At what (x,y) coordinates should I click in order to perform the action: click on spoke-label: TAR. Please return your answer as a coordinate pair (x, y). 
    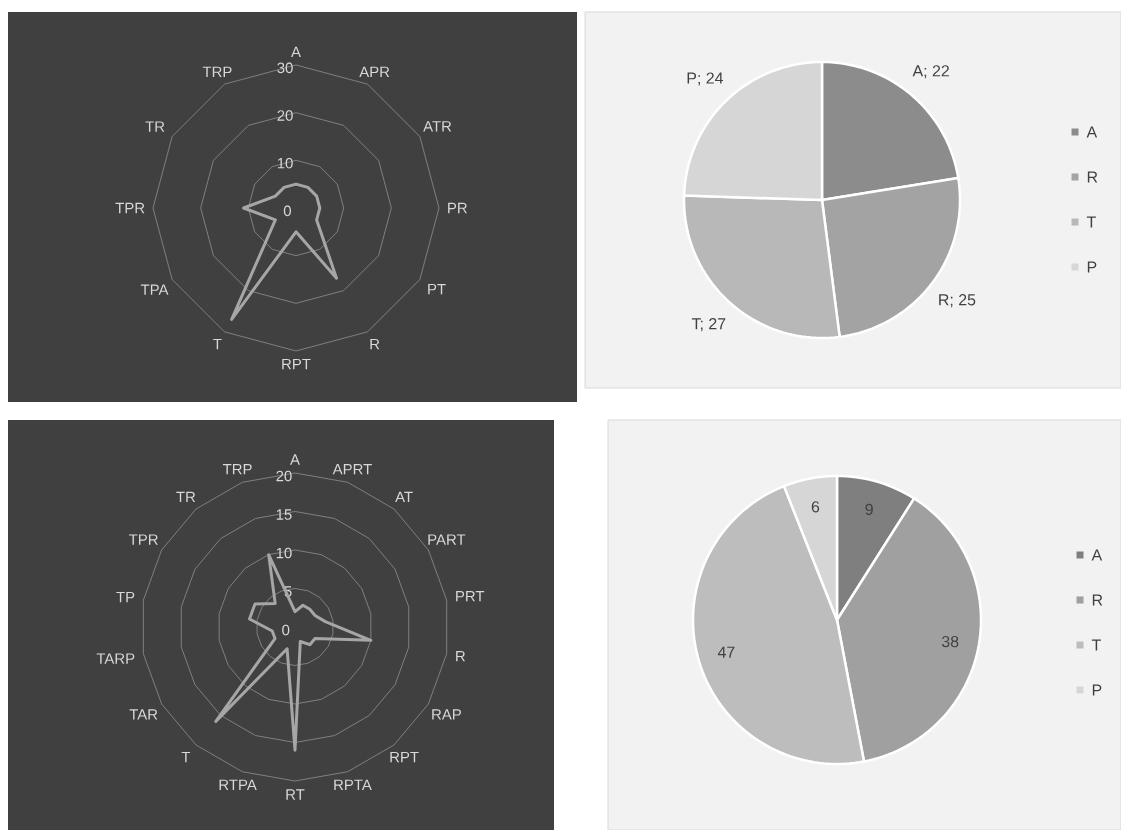
    Looking at the image, I should click on (143, 714).